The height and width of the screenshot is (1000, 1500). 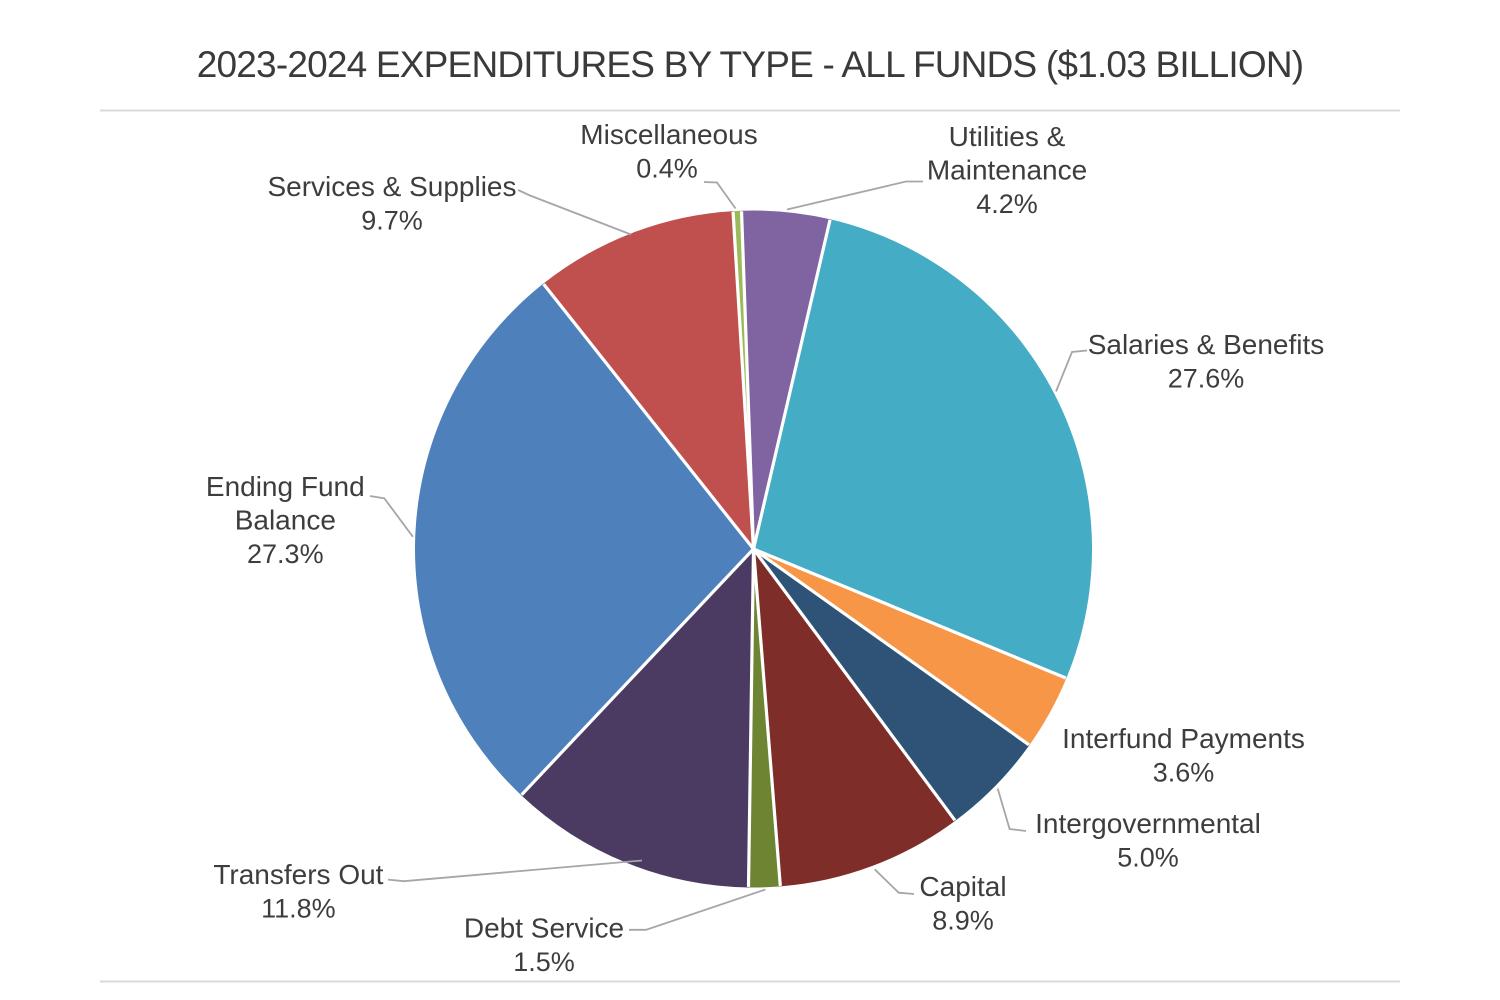 I want to click on svg-text: 5.0%, so click(x=1148, y=858).